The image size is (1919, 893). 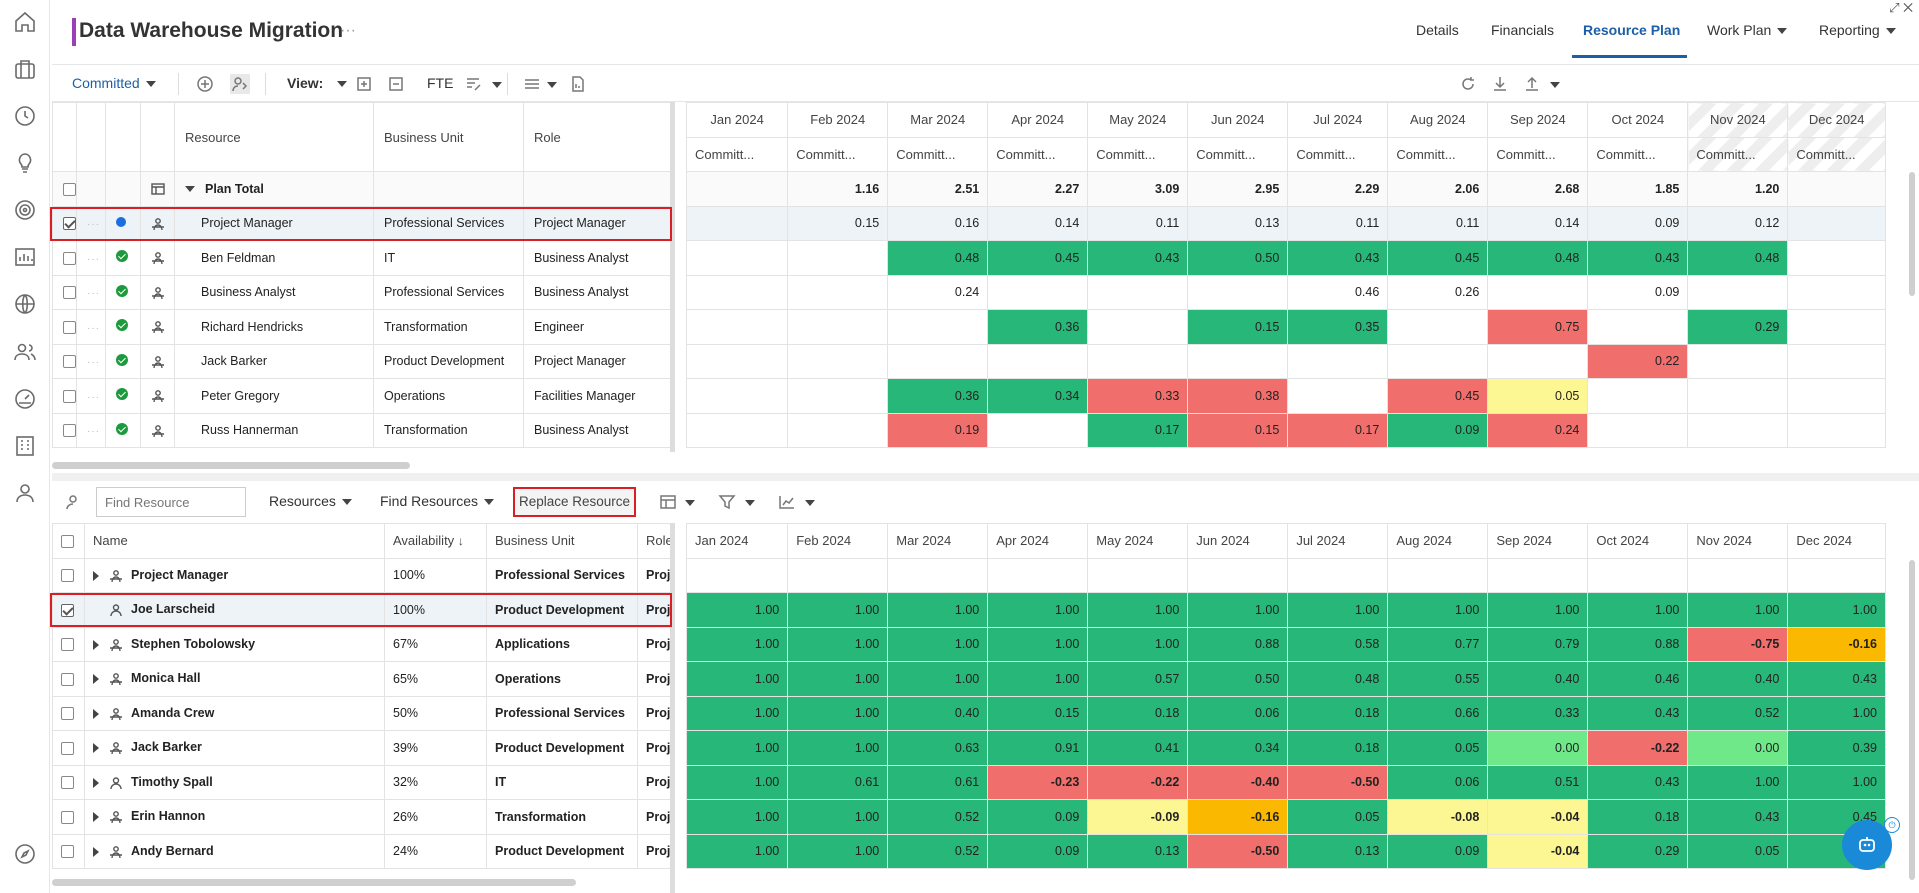 What do you see at coordinates (1738, 644) in the screenshot?
I see `availability-cell: -0.75` at bounding box center [1738, 644].